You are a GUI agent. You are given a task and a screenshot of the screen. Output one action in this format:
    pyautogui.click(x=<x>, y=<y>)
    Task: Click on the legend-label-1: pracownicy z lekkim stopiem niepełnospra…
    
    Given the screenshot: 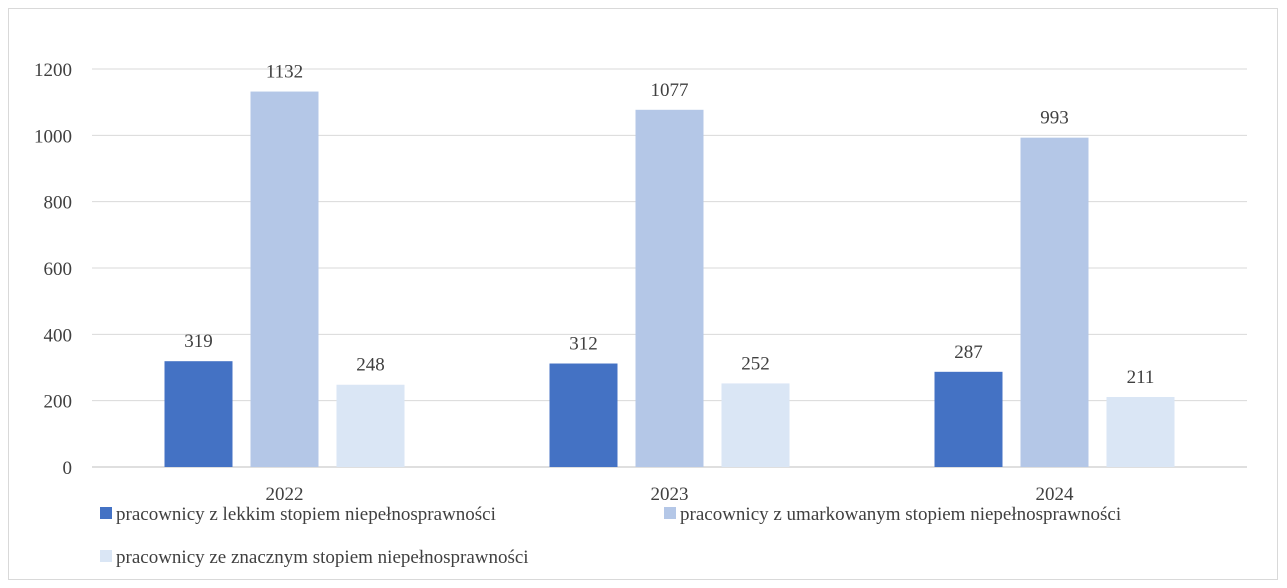 What is the action you would take?
    pyautogui.click(x=306, y=514)
    